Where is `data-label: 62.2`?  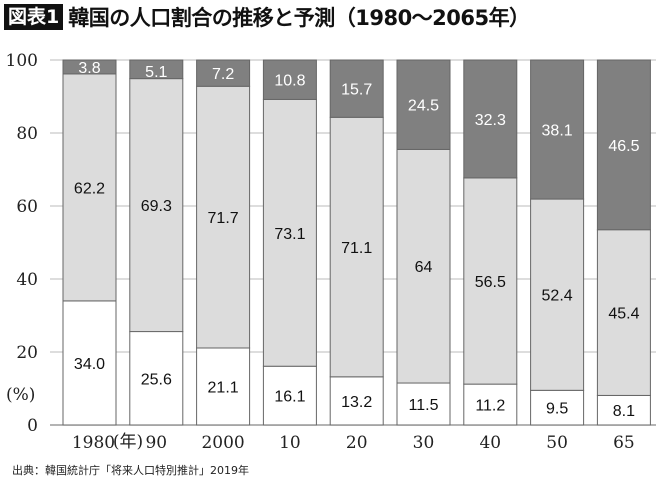 data-label: 62.2 is located at coordinates (89, 188).